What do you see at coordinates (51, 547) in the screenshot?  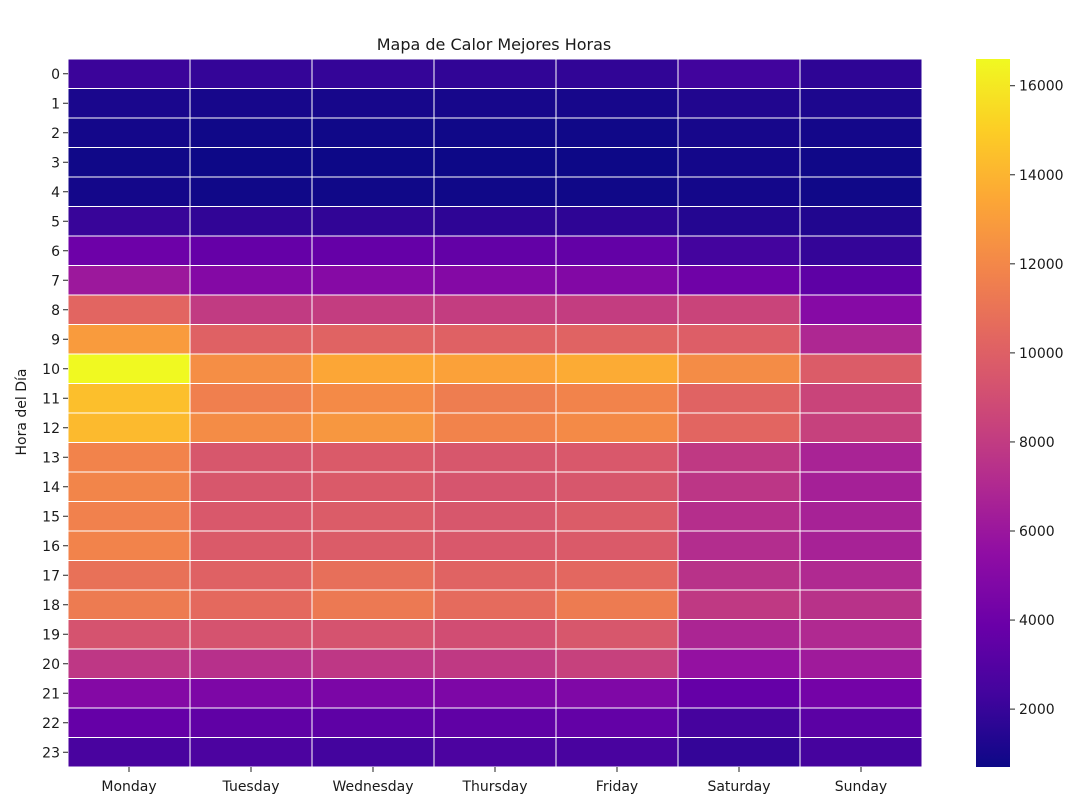 I see `y-tick-label: 16` at bounding box center [51, 547].